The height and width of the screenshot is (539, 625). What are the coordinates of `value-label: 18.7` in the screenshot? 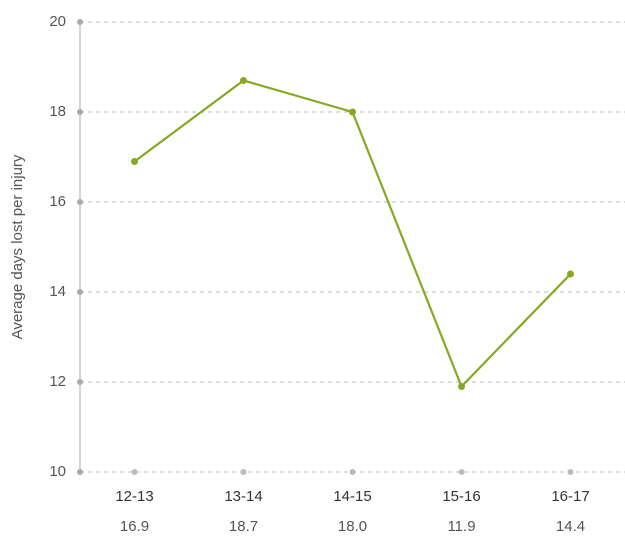 It's located at (243, 526).